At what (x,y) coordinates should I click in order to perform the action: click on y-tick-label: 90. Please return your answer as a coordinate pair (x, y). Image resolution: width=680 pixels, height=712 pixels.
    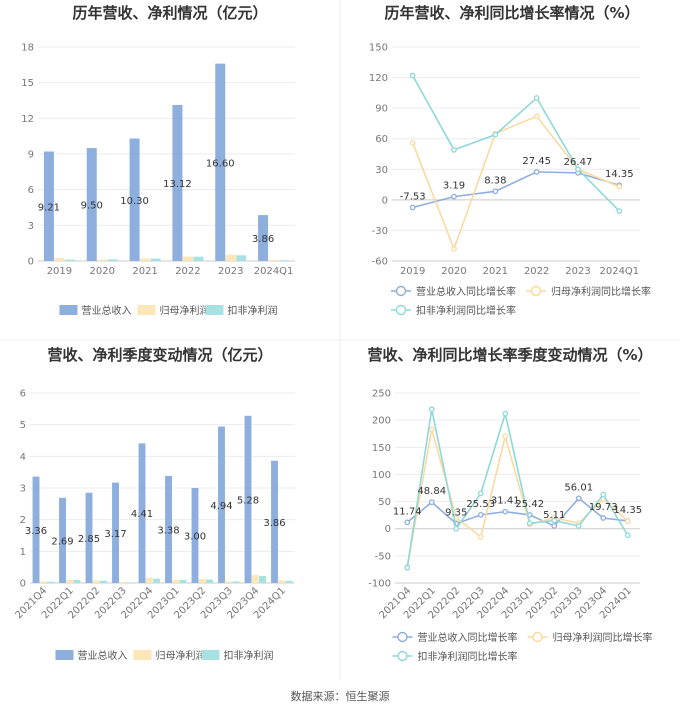
    Looking at the image, I should click on (381, 109).